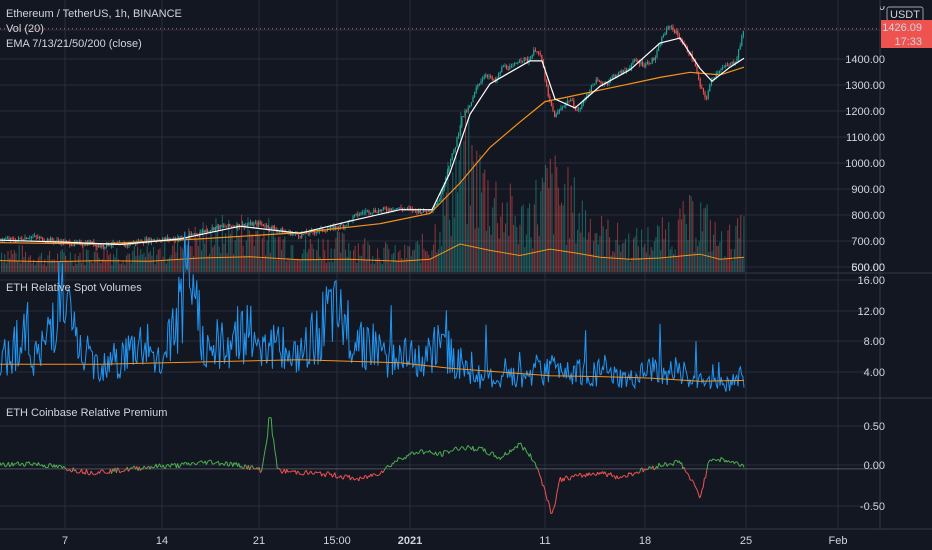 The image size is (932, 550). What do you see at coordinates (746, 541) in the screenshot?
I see `time-tick-label: 25` at bounding box center [746, 541].